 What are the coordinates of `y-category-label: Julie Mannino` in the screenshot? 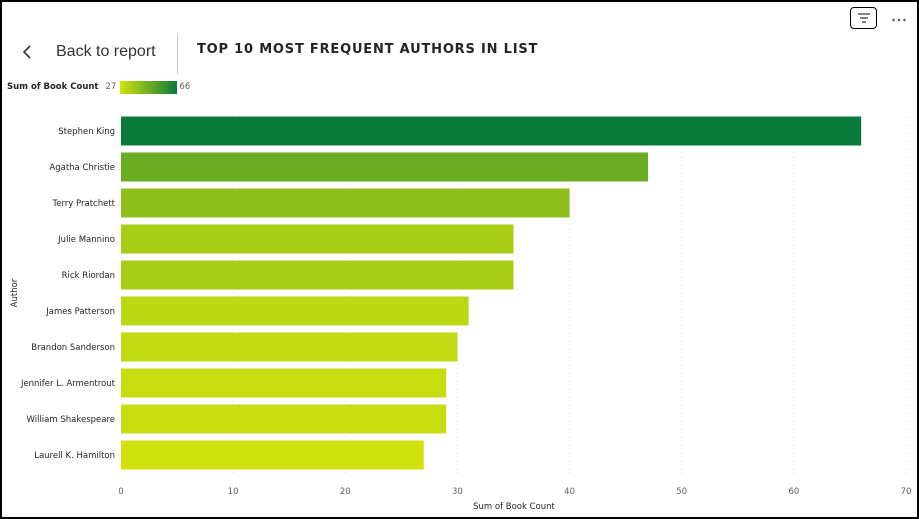 It's located at (86, 240).